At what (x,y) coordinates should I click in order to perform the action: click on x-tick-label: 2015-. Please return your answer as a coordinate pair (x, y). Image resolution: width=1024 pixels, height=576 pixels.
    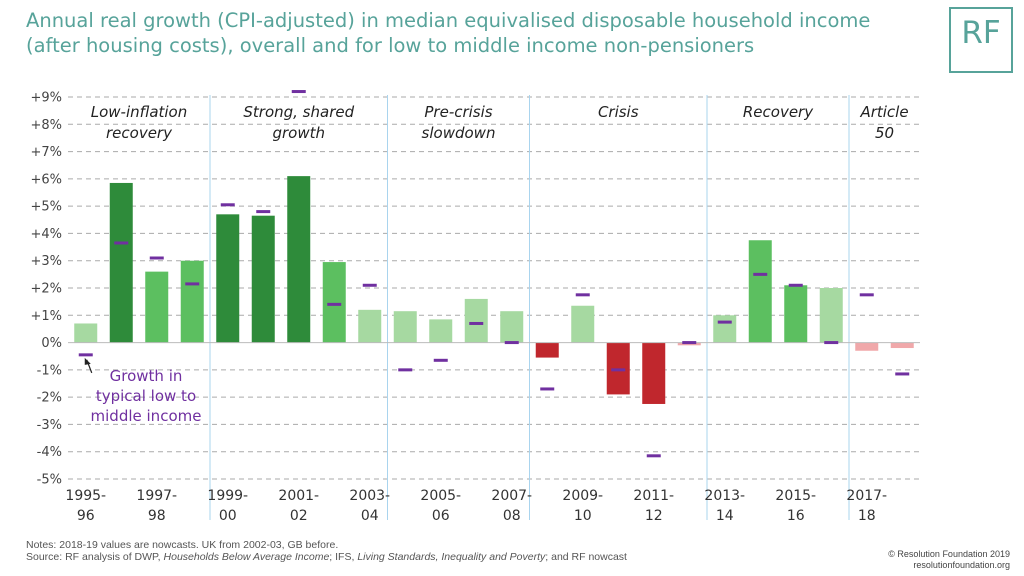
    Looking at the image, I should click on (795, 496).